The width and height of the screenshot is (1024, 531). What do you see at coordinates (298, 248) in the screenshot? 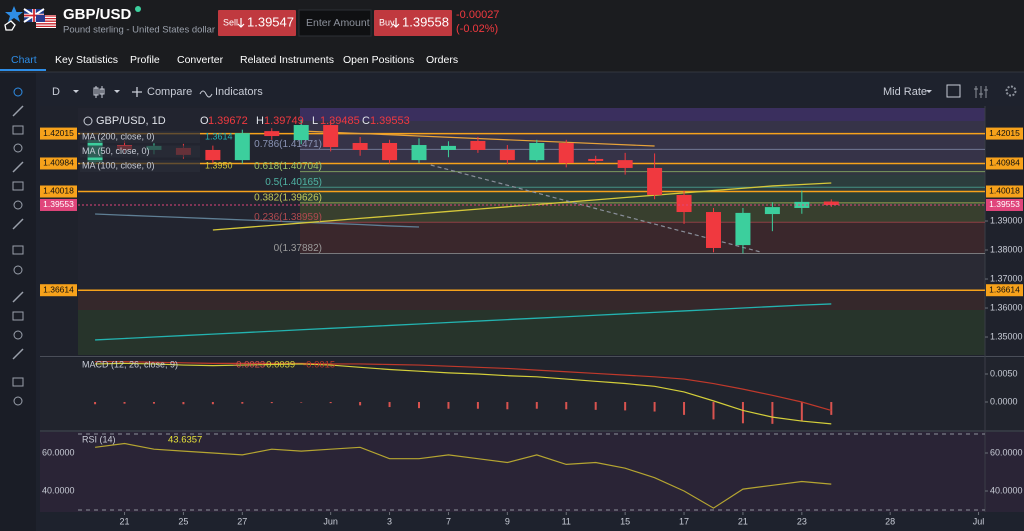
I see `fib-label: 0(1.37882)` at bounding box center [298, 248].